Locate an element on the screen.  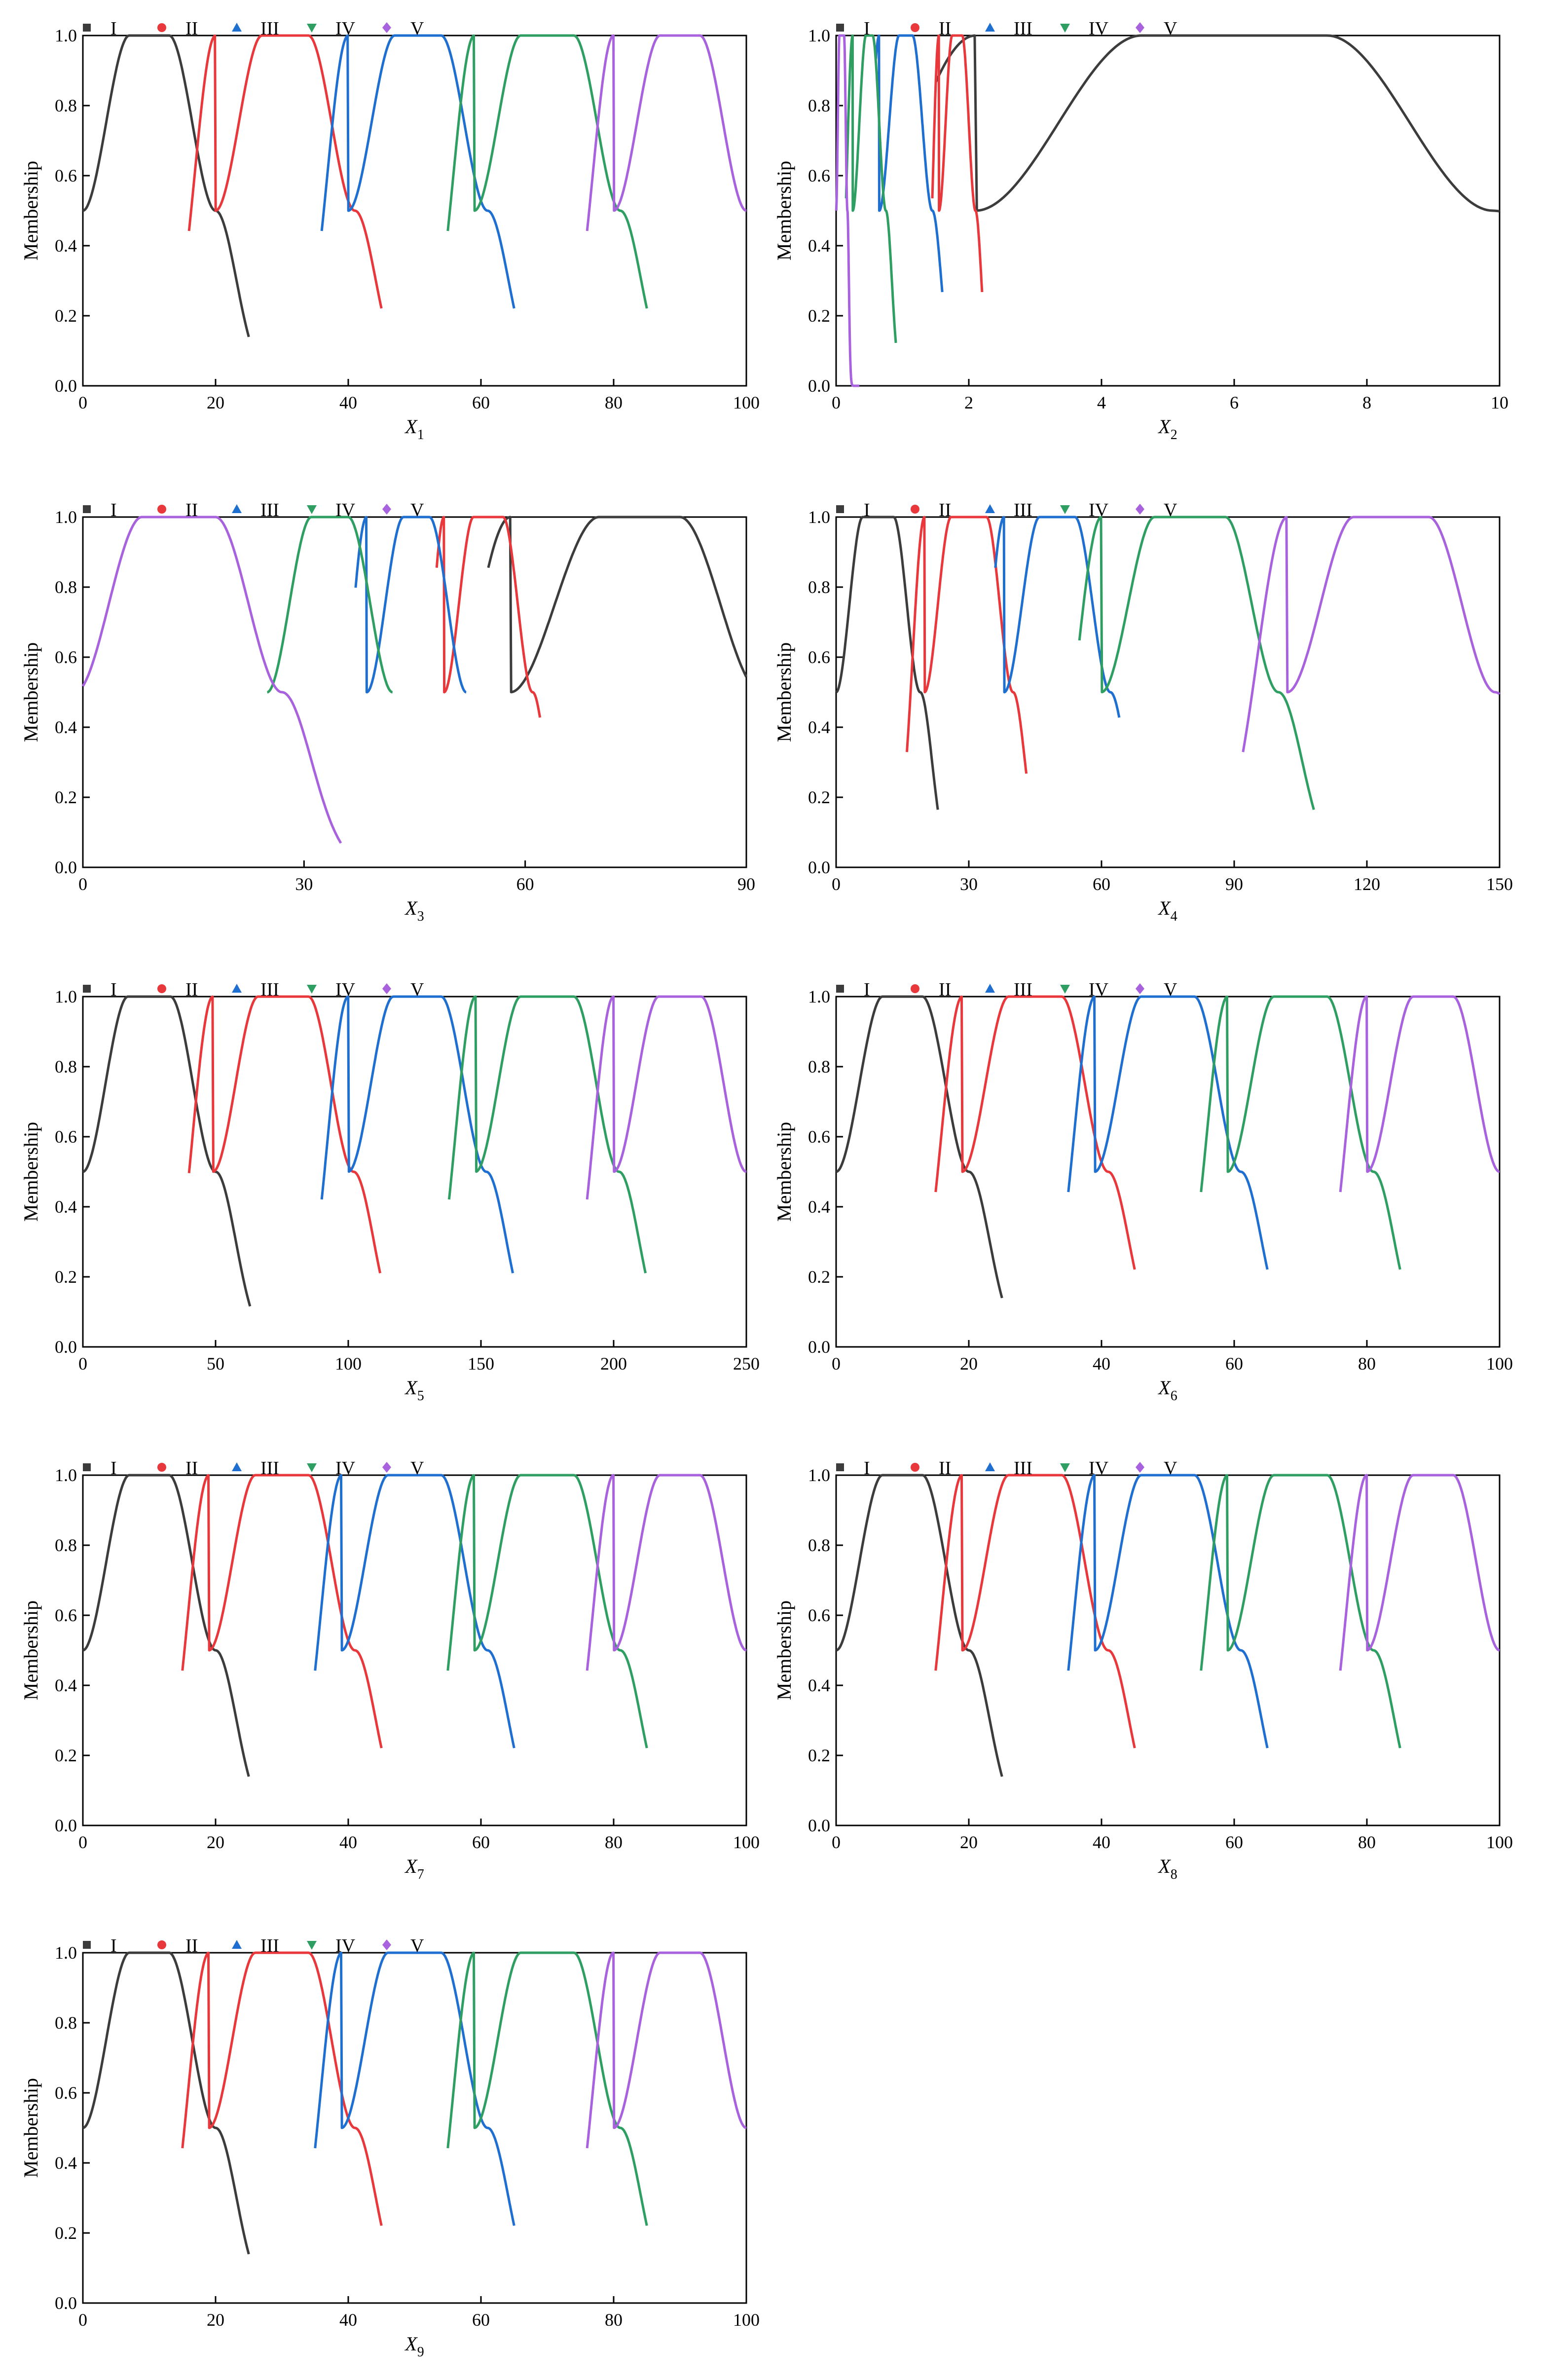
x-axis-label: X9 is located at coordinates (414, 2346).